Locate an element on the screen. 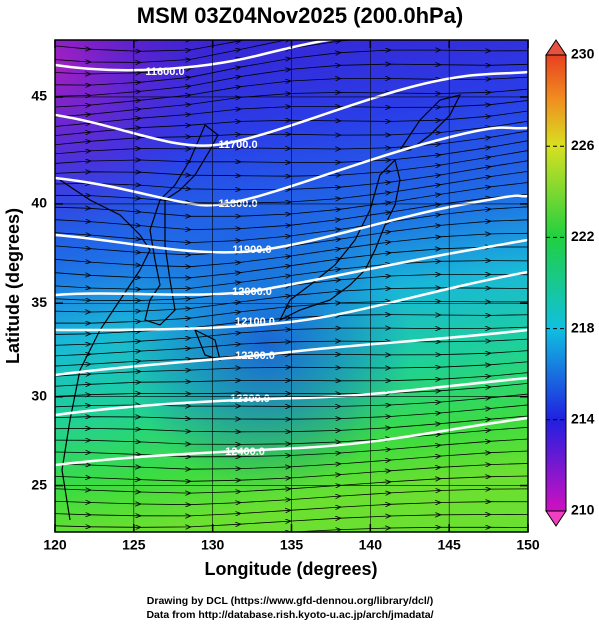 The height and width of the screenshot is (625, 599). contour-label: 12200.0 is located at coordinates (255, 356).